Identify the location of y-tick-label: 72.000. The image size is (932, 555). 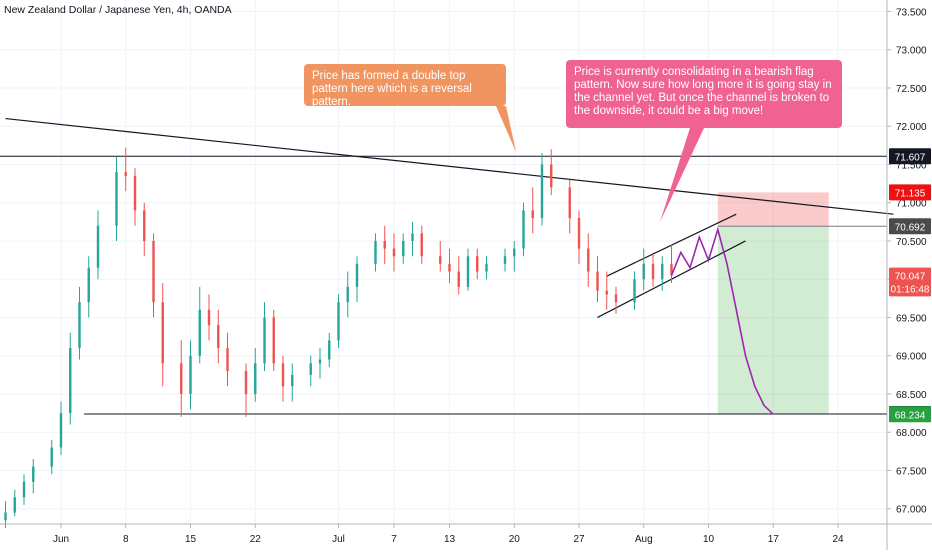
(911, 127).